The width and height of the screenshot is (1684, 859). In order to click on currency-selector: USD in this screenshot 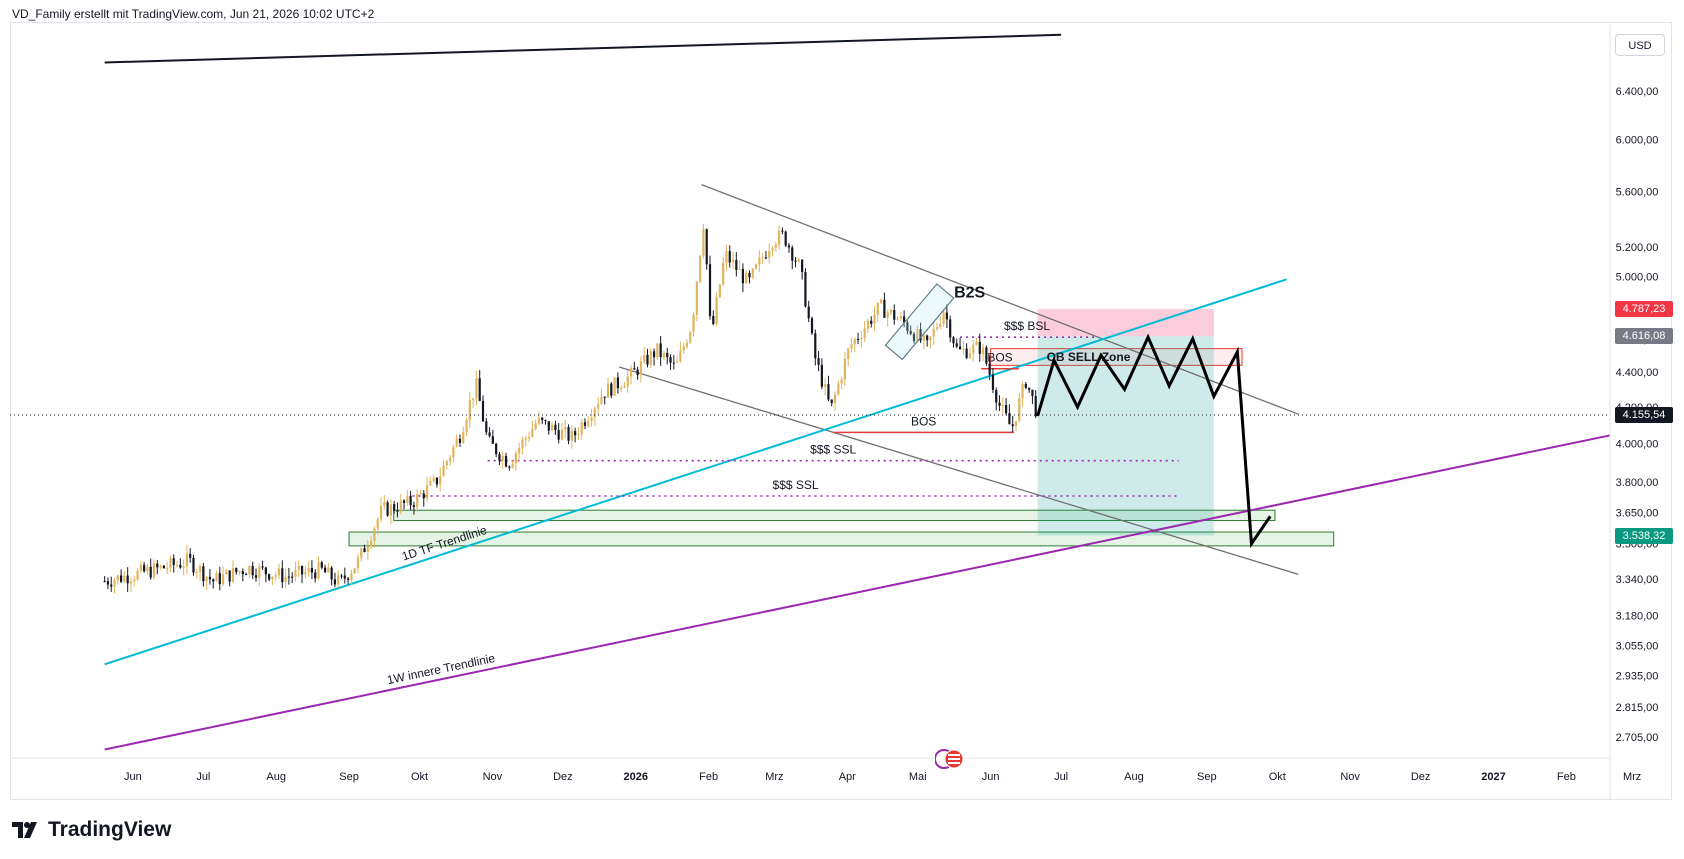, I will do `click(1640, 45)`.